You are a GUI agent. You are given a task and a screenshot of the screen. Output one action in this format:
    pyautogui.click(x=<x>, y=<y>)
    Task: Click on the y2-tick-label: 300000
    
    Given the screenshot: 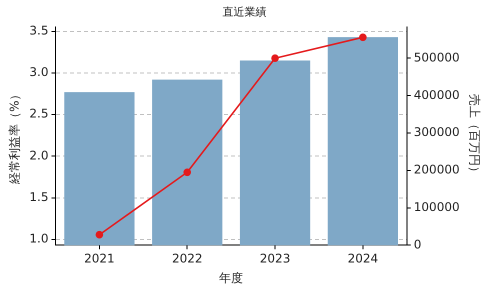 What is the action you would take?
    pyautogui.click(x=437, y=132)
    